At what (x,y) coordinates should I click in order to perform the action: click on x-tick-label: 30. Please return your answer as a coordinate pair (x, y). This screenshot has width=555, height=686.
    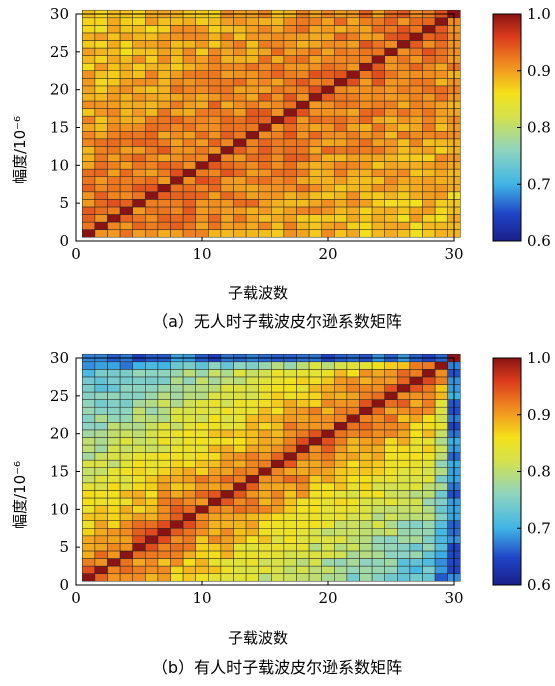
    Looking at the image, I should click on (453, 598).